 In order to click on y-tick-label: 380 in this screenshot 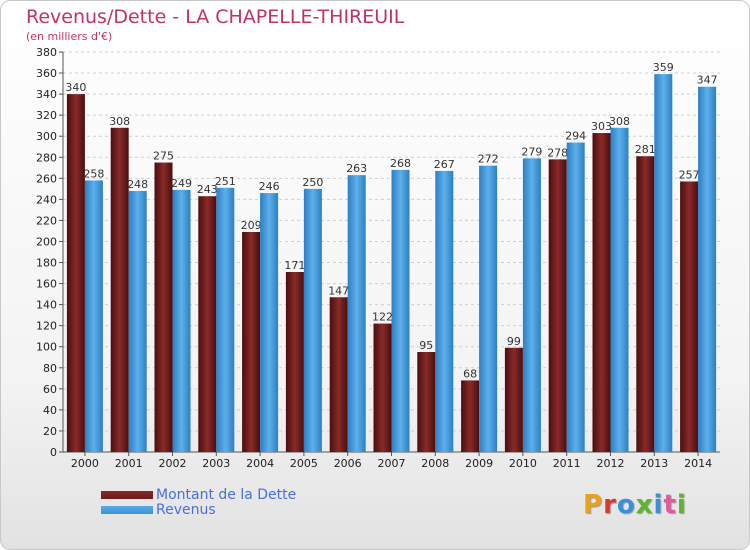, I will do `click(46, 52)`.